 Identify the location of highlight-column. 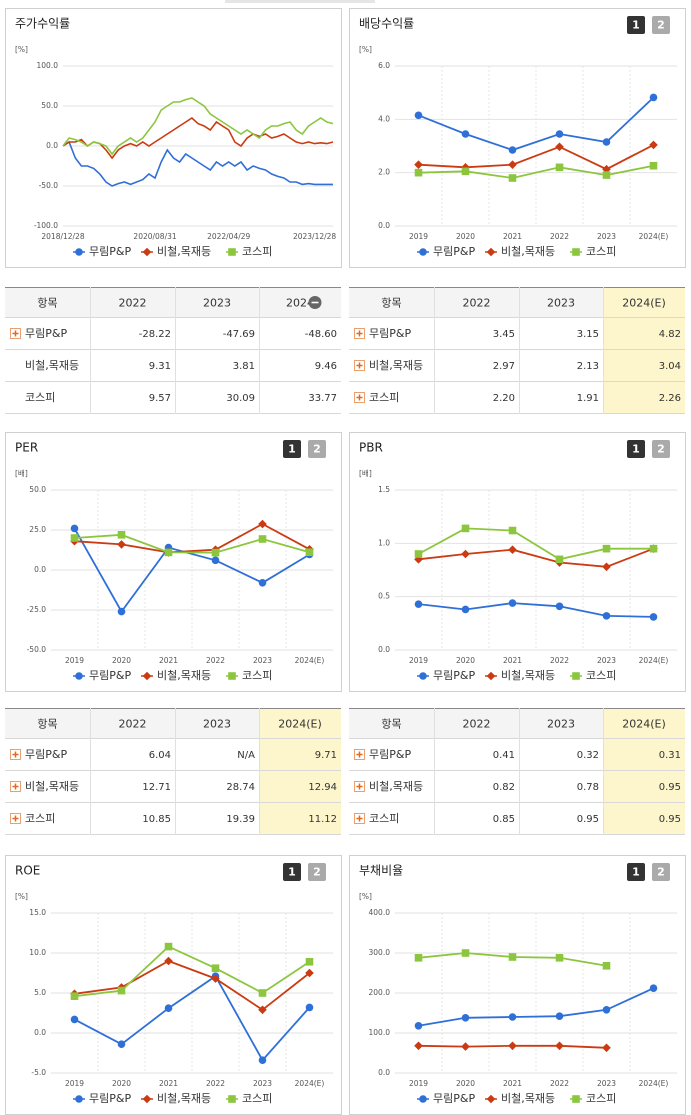
(644, 350).